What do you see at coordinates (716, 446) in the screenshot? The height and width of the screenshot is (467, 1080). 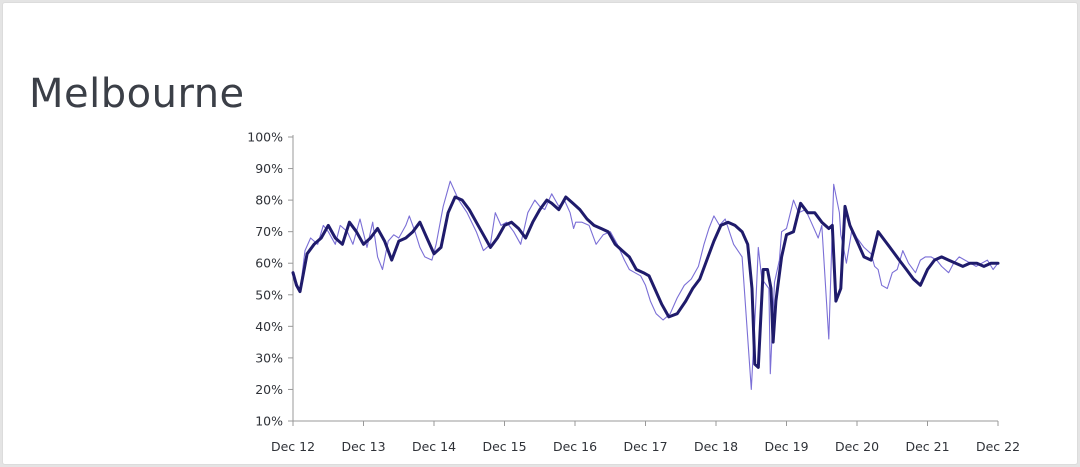 I see `x-tick-label: Dec 18` at bounding box center [716, 446].